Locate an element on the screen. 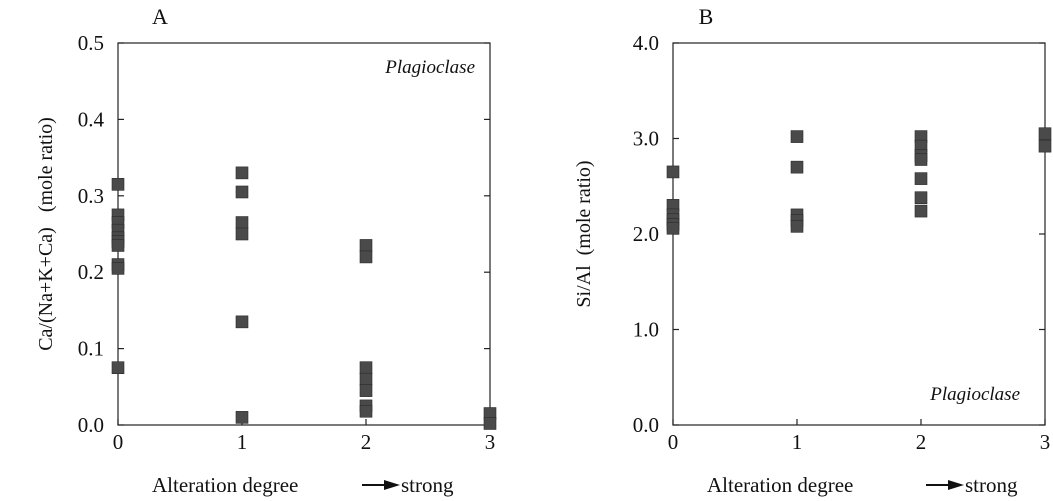 The height and width of the screenshot is (501, 1053). y-tick-label: 2.0 is located at coordinates (646, 234).